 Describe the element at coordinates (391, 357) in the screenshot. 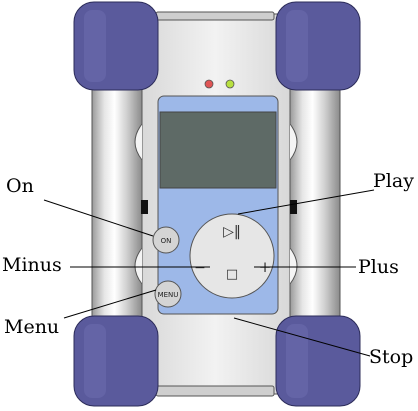

I see `label-stop: Stop` at that location.